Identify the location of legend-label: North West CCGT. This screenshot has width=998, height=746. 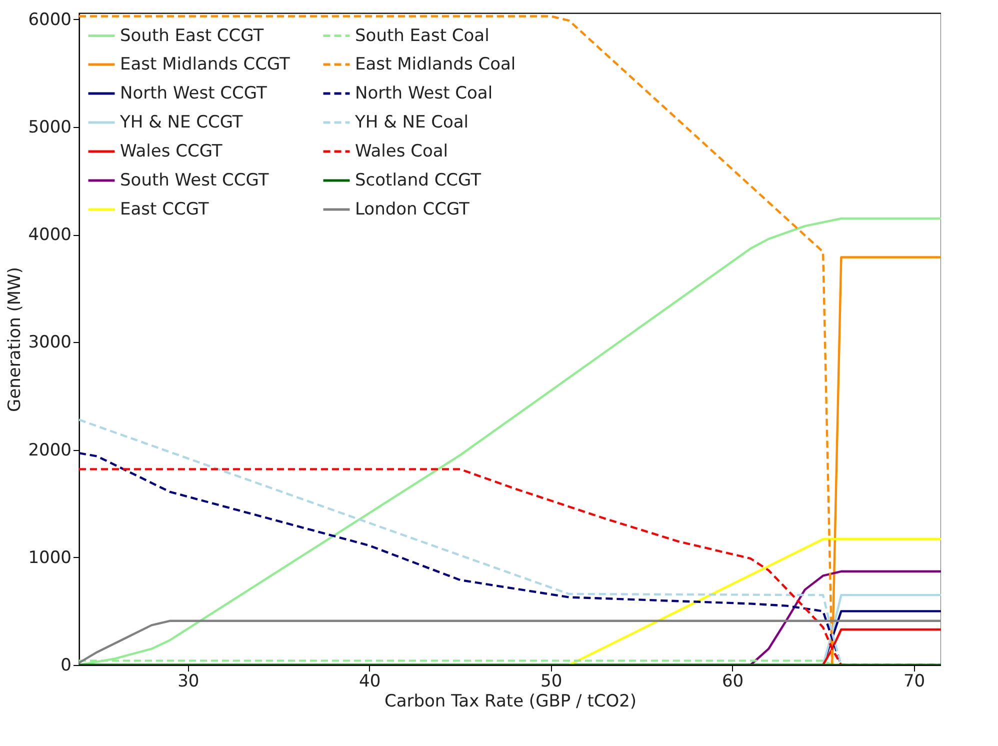
(194, 94).